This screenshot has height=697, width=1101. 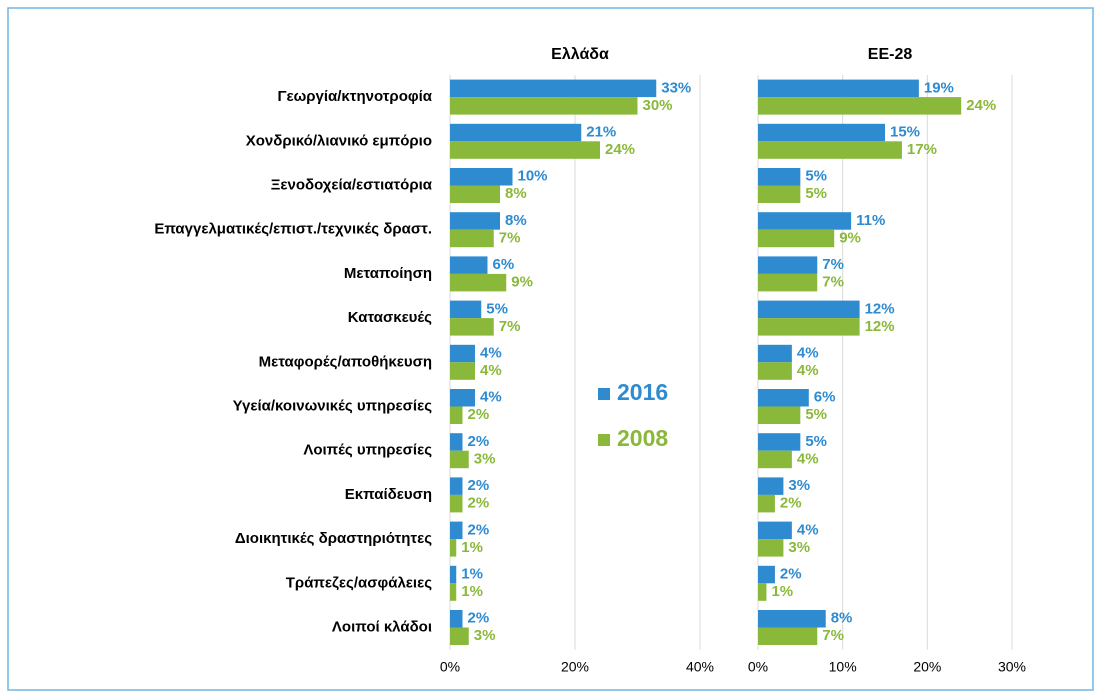 What do you see at coordinates (1012, 667) in the screenshot?
I see `x-tick-label: 30%` at bounding box center [1012, 667].